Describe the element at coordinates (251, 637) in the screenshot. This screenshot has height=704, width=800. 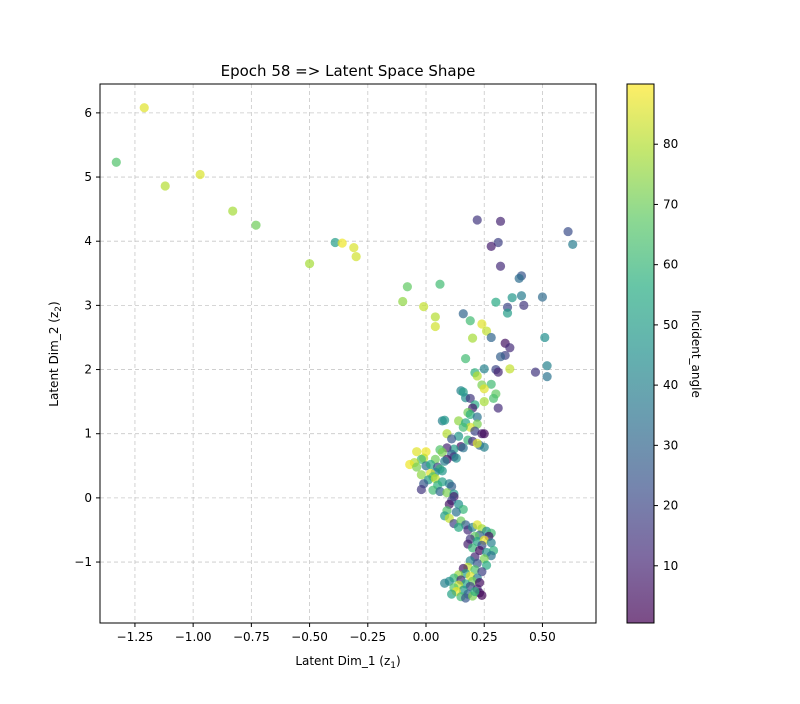
I see `x-tick-label: −0.75` at that location.